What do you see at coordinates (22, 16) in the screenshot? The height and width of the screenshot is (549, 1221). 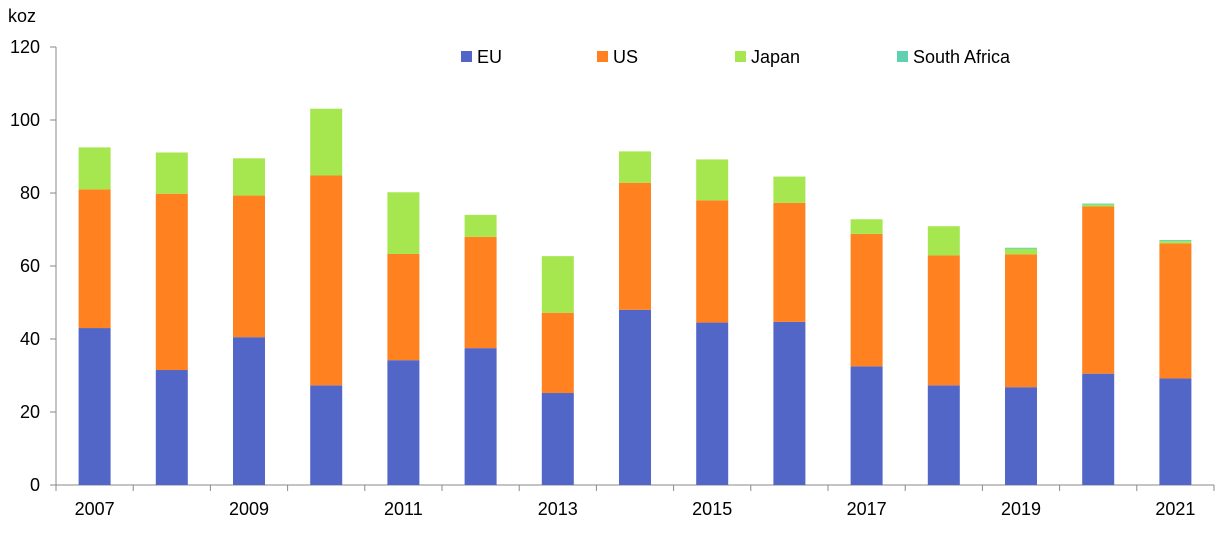 I see `y-axis-label: koz` at bounding box center [22, 16].